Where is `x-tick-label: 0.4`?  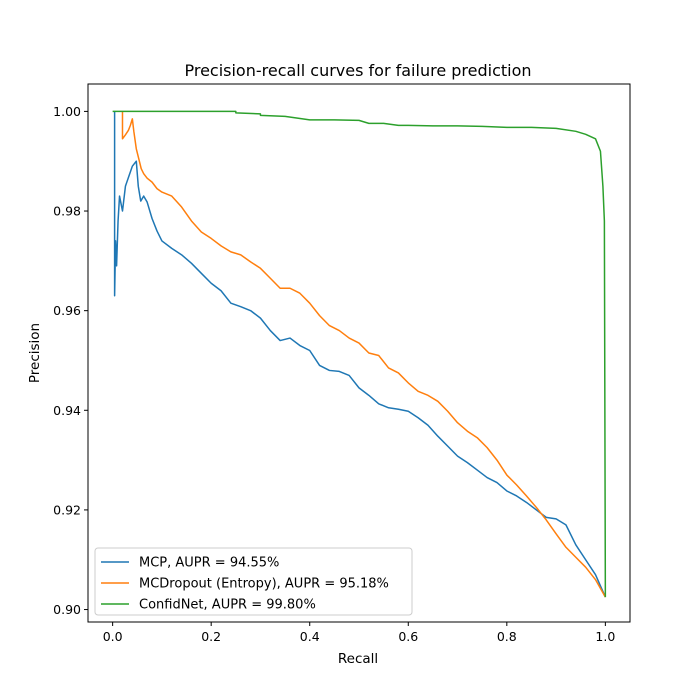 x-tick-label: 0.4 is located at coordinates (310, 636).